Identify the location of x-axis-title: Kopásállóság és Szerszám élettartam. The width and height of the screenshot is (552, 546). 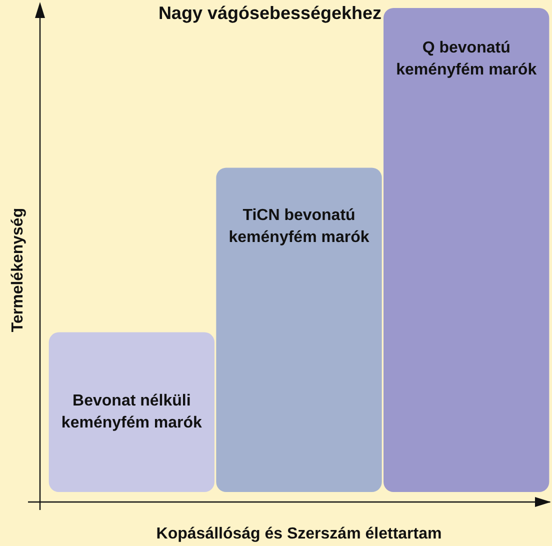
(299, 533).